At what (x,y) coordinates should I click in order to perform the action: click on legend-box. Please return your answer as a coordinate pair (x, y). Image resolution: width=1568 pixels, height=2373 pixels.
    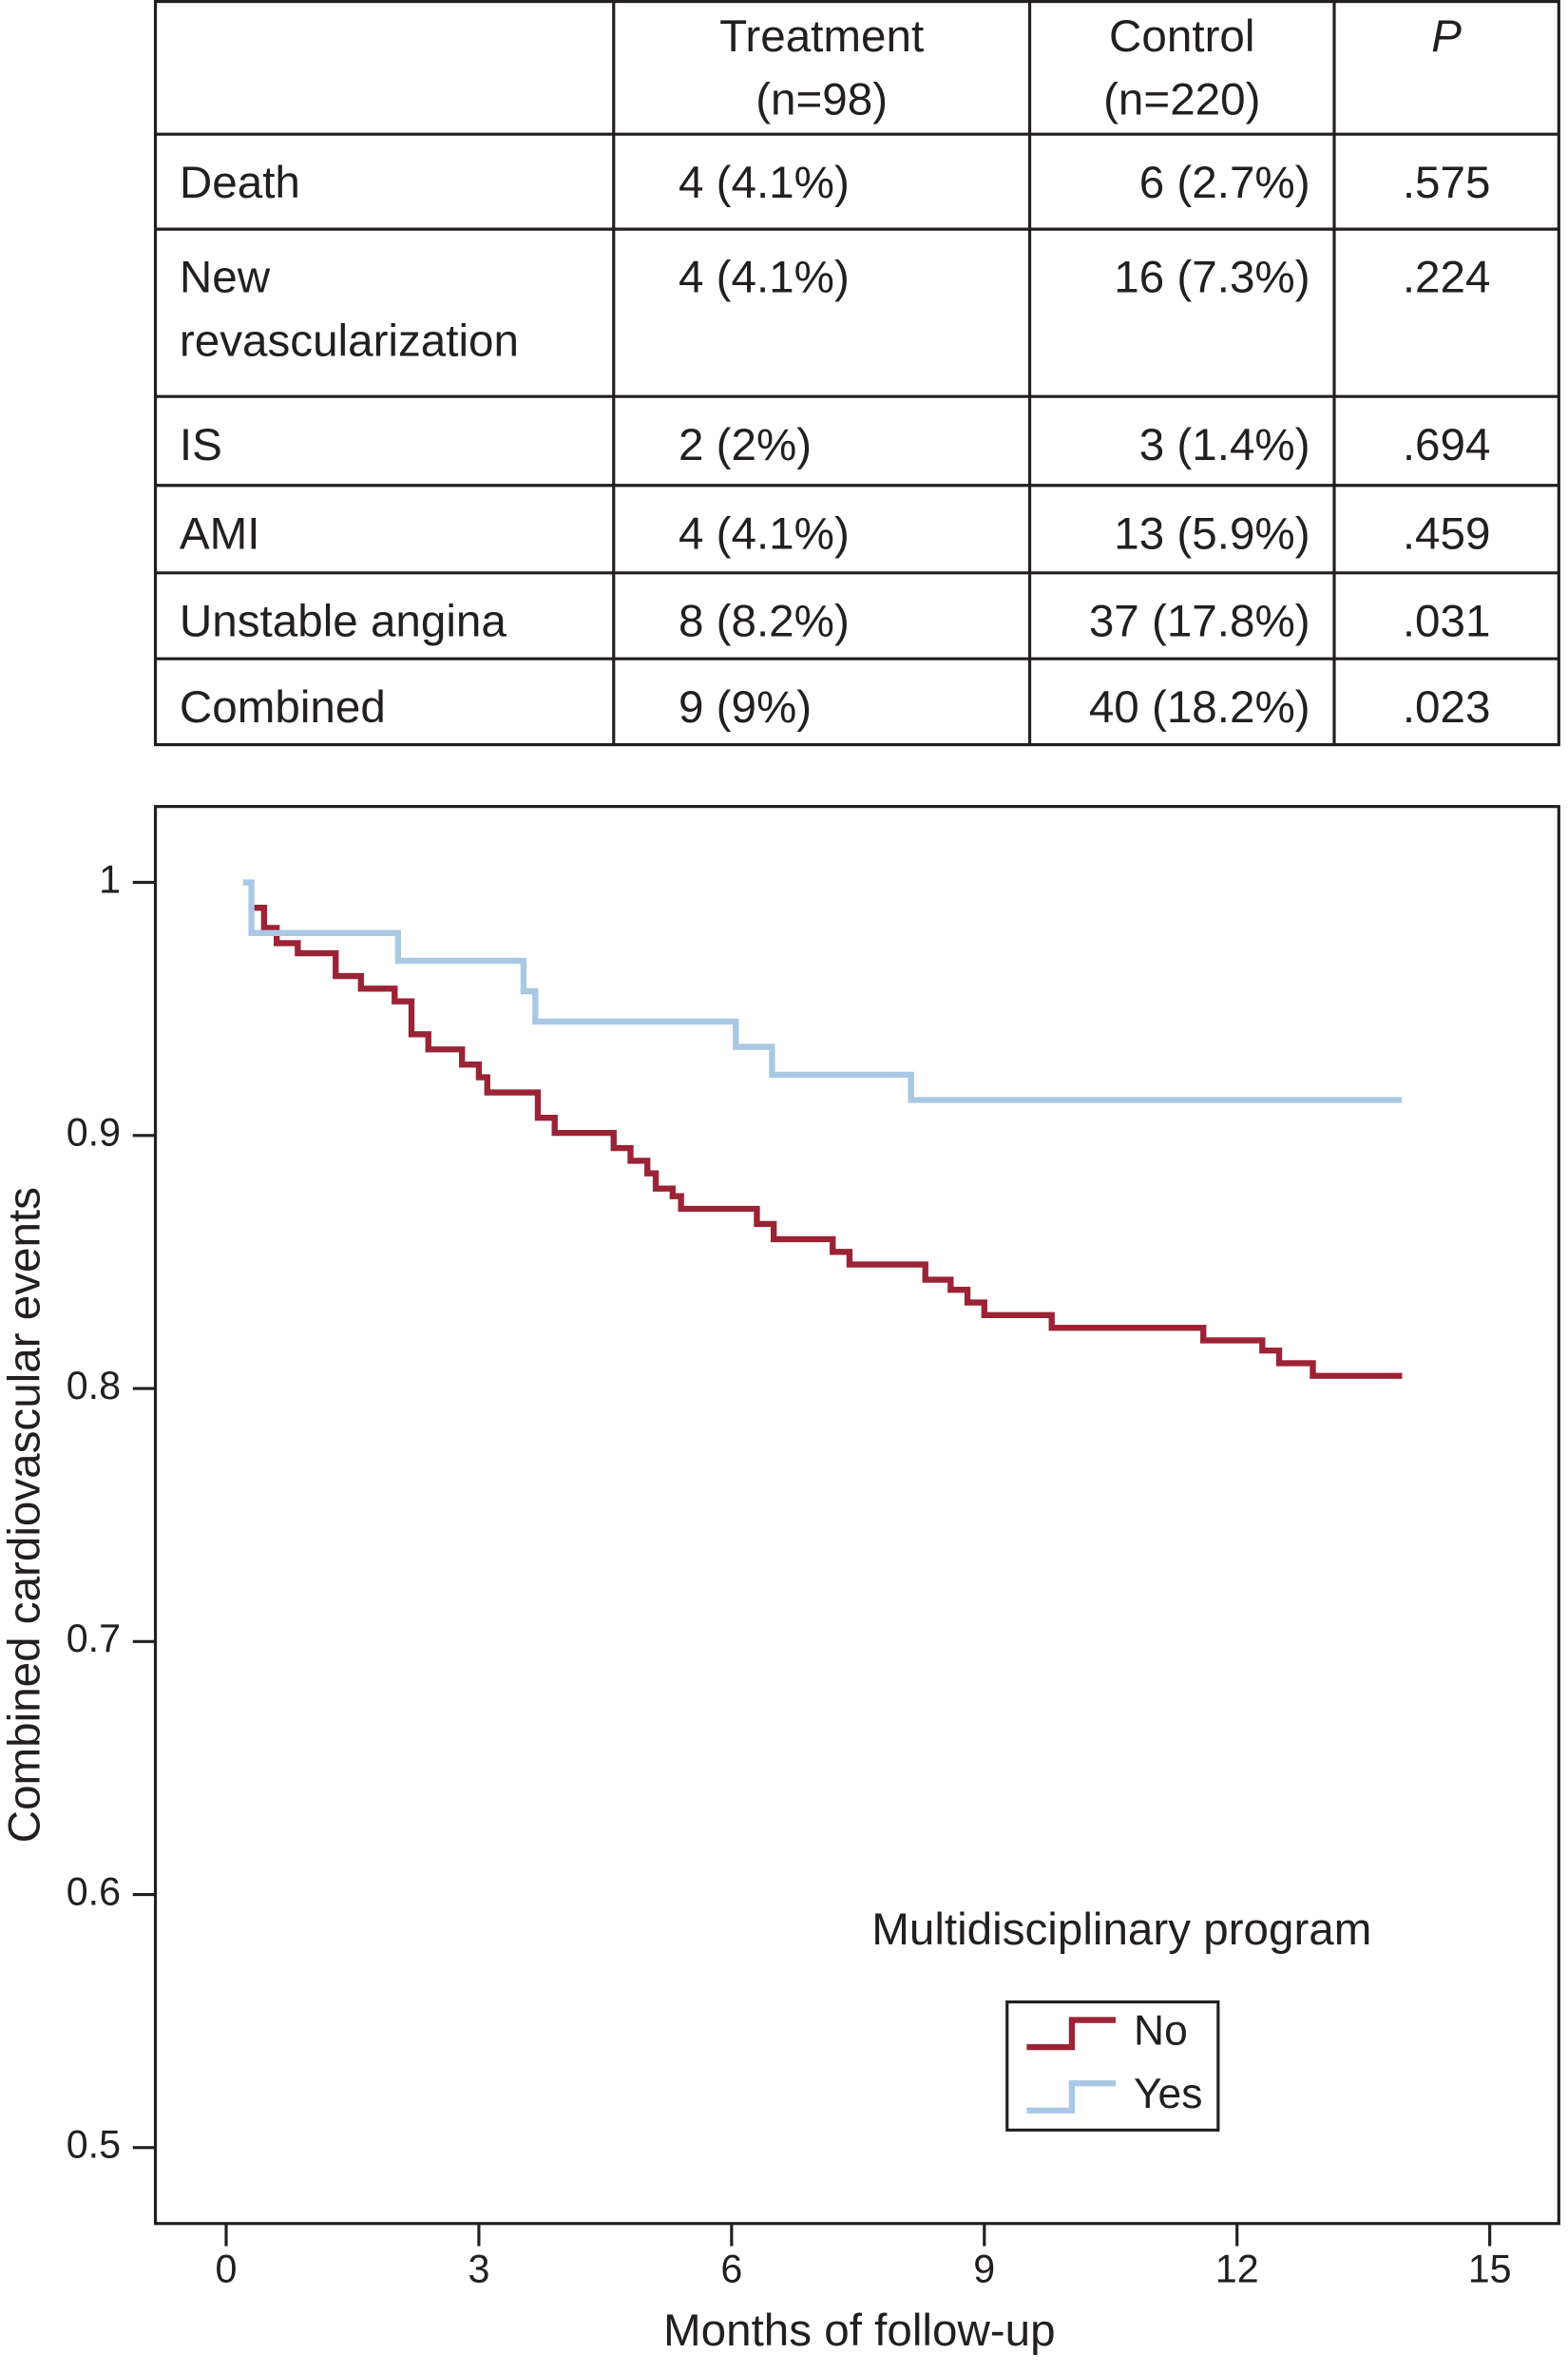
    Looking at the image, I should click on (1112, 2066).